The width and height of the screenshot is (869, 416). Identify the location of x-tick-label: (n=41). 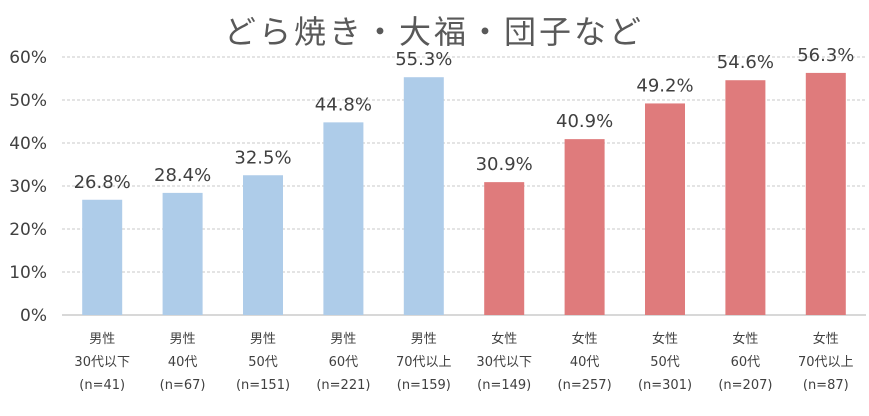
(102, 385).